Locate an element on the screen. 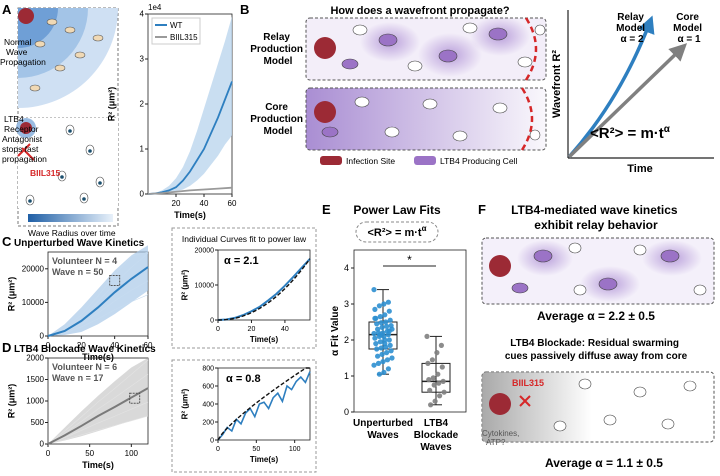  chart-c-title: Unperturbed Wave Kinetics is located at coordinates (79, 243).